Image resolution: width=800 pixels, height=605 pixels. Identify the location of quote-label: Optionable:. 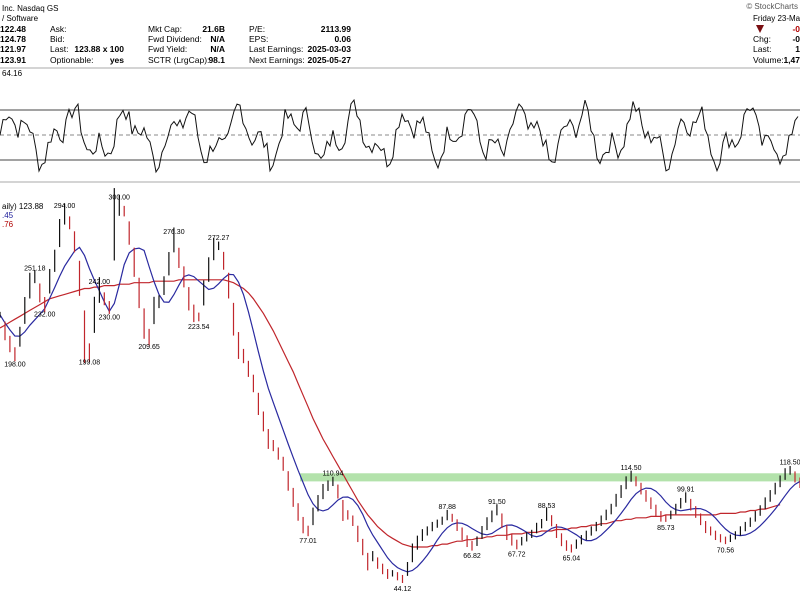
(71, 60).